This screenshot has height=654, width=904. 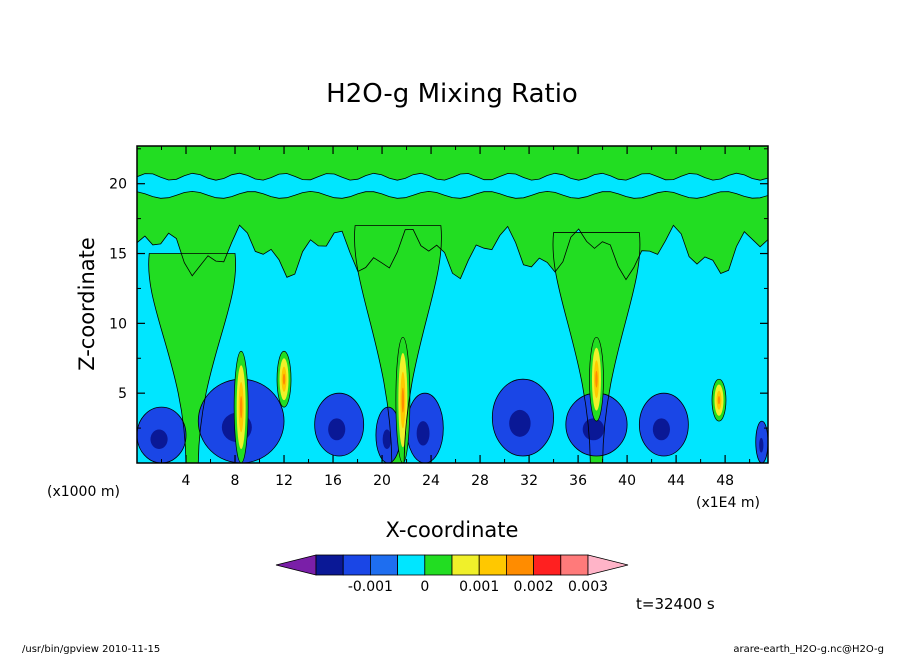 I want to click on colorbar-max-triangle, so click(x=608, y=565).